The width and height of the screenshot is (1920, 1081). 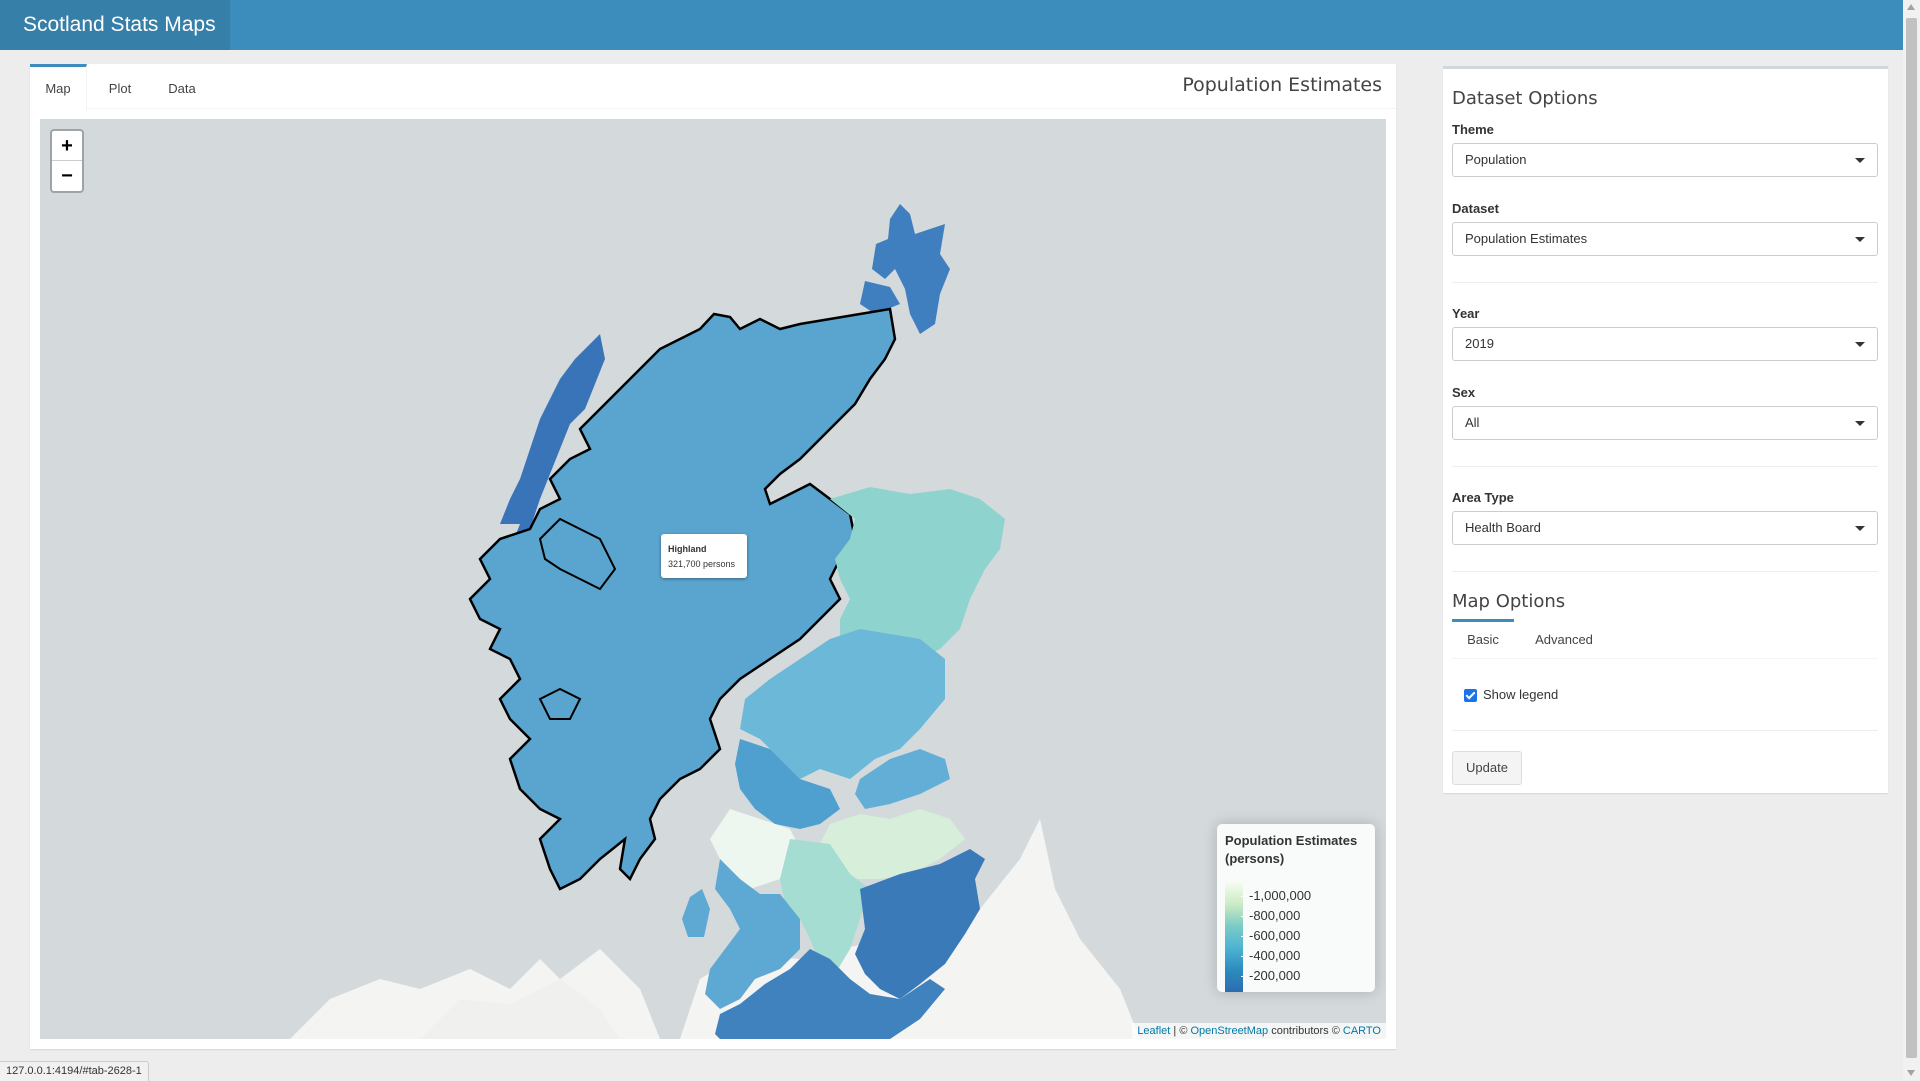 I want to click on zoom-control: + −, so click(x=67, y=161).